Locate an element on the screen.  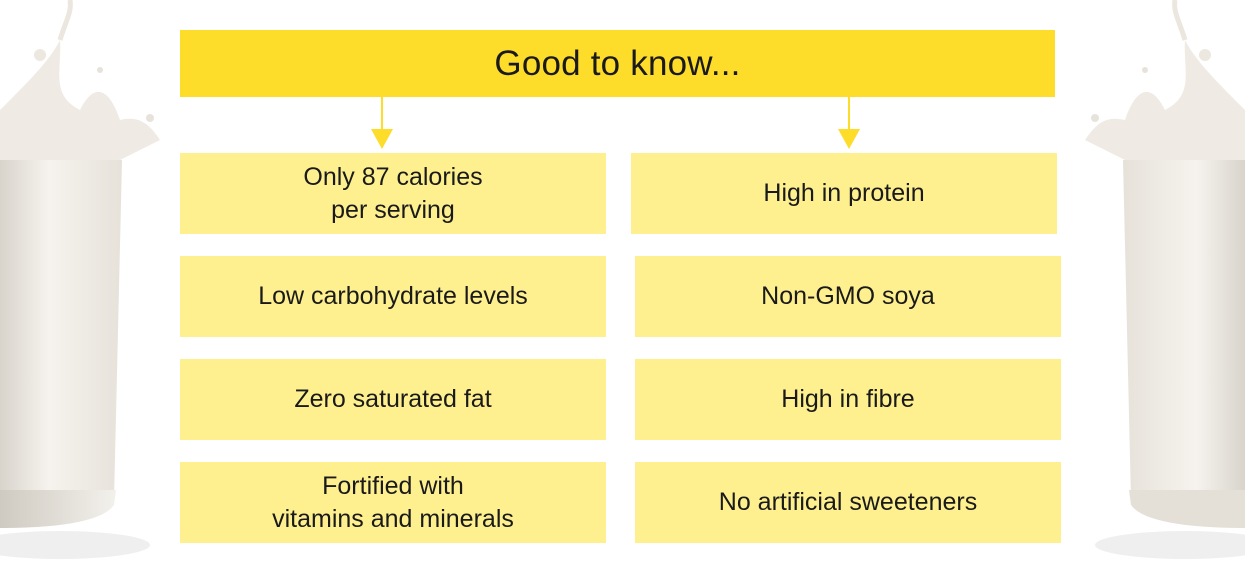
fact-box-non-gmo: Non-GMO soya is located at coordinates (848, 296).